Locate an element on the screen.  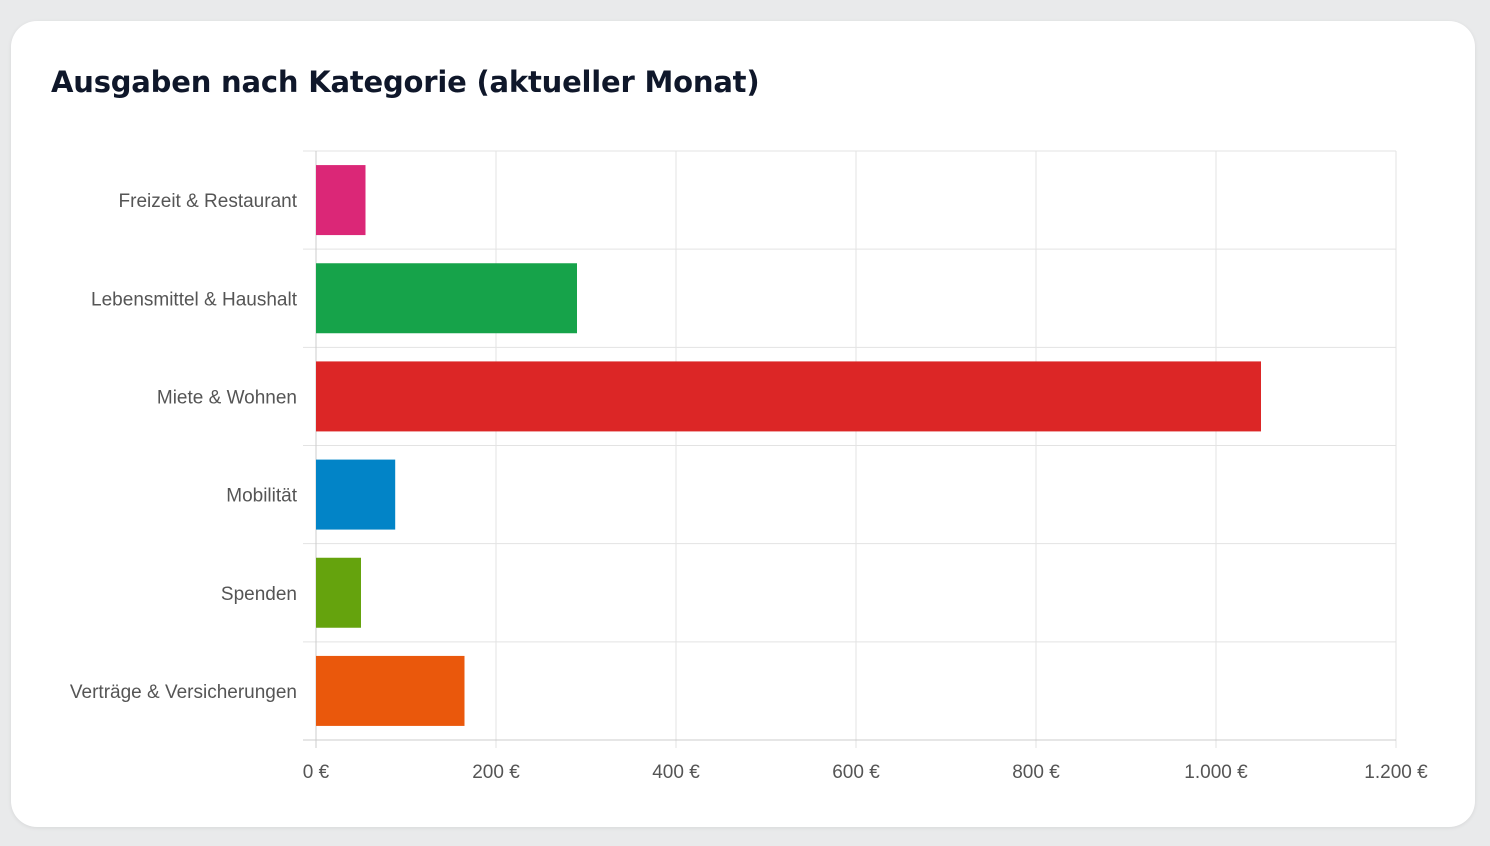
category-label: Freizeit & Restaurant is located at coordinates (208, 201).